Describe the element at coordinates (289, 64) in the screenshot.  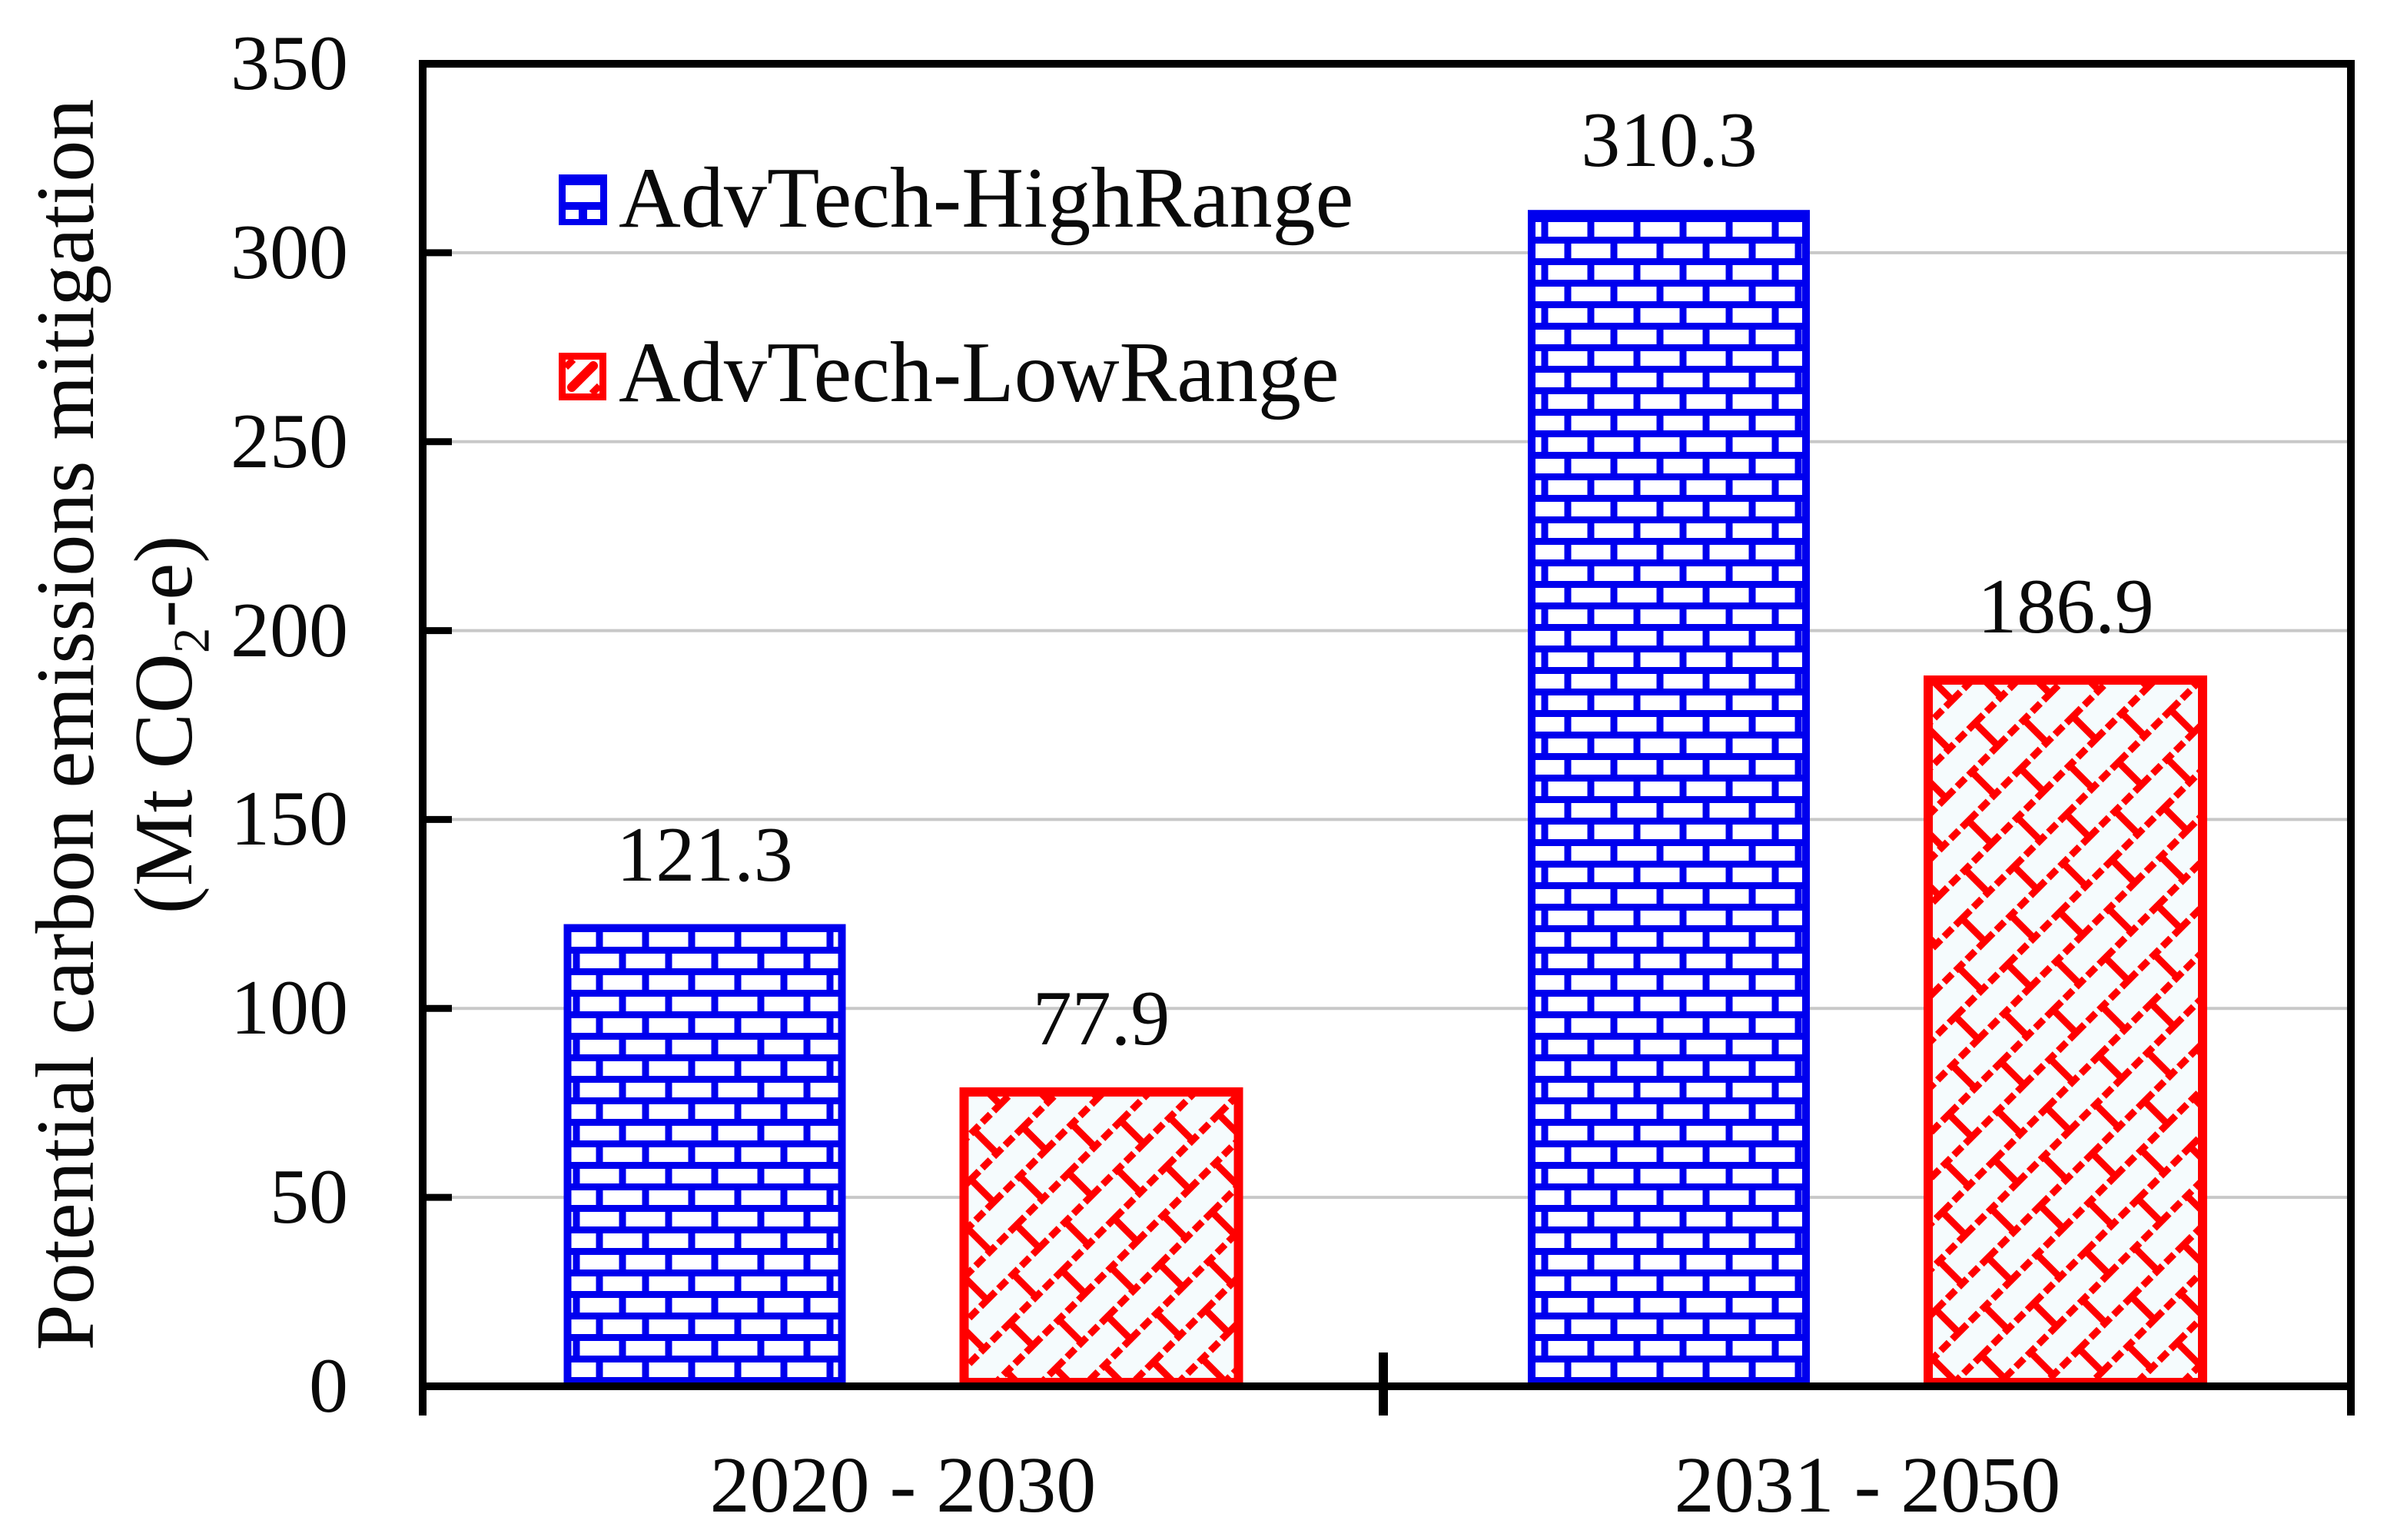
I see `y-tick-label-350: 350` at that location.